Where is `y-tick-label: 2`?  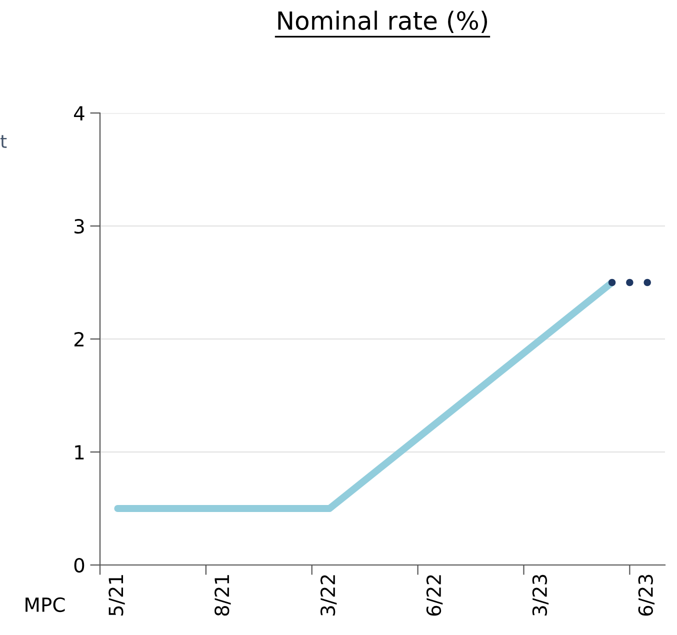 y-tick-label: 2 is located at coordinates (79, 339).